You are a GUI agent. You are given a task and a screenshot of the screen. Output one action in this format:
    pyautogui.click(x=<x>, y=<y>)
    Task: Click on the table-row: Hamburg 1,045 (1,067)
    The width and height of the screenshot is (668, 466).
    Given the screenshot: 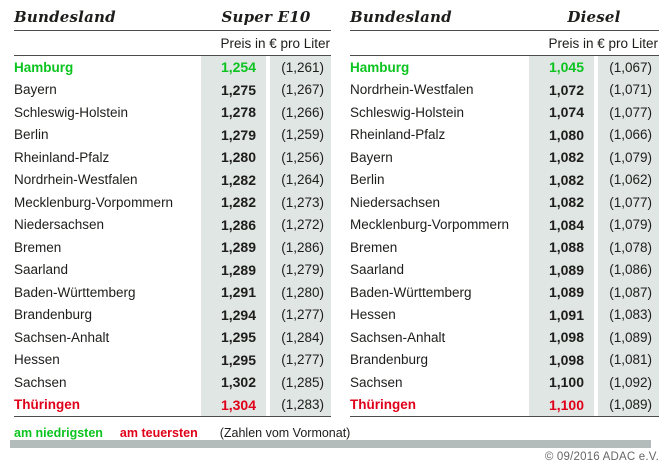 What is the action you would take?
    pyautogui.click(x=504, y=67)
    